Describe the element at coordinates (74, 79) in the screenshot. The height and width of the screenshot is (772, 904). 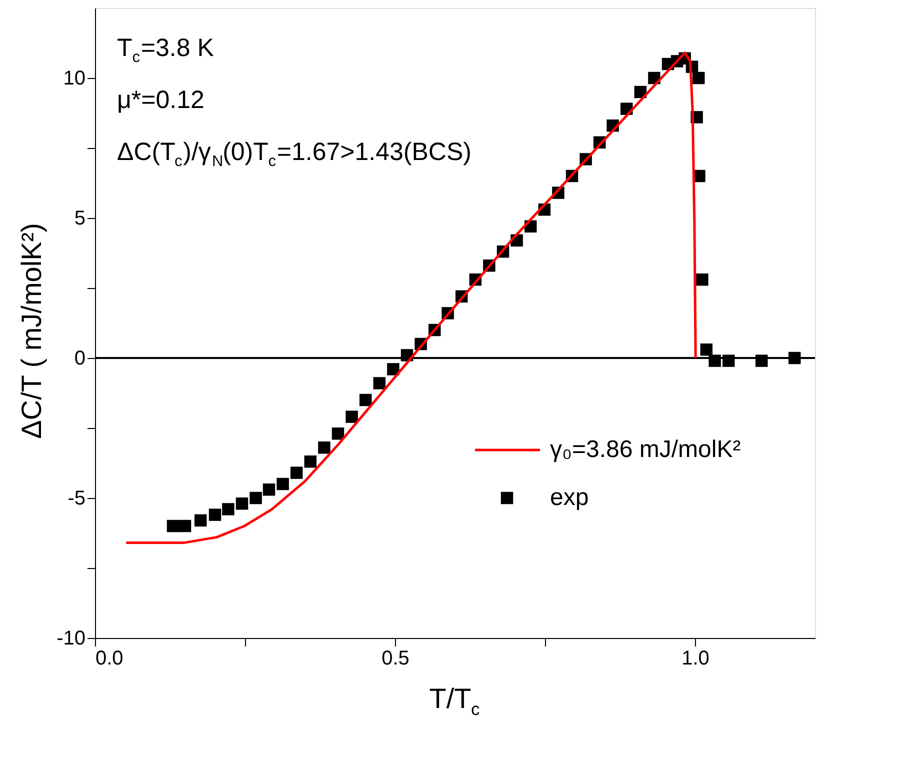
I see `y-tick-label: 10` at that location.